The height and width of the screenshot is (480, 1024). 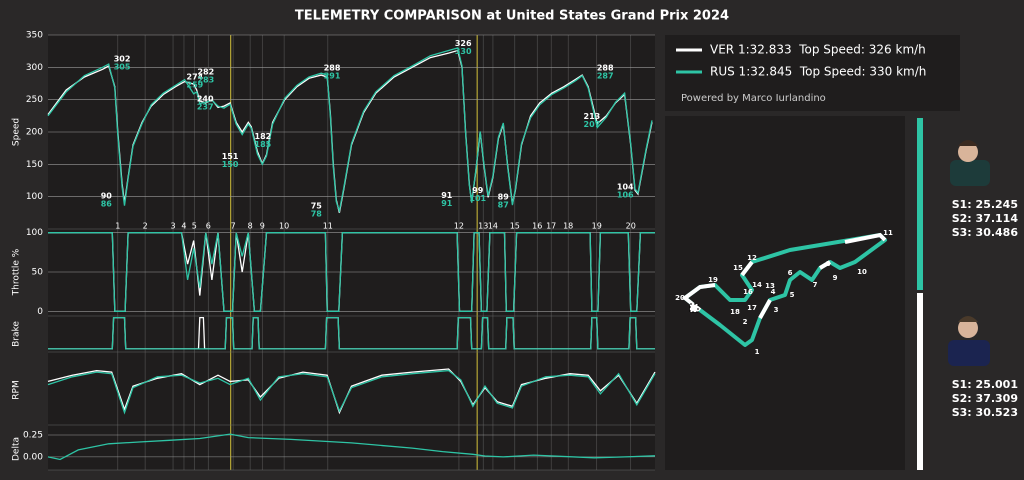 I want to click on data-label: 240, so click(x=205, y=99).